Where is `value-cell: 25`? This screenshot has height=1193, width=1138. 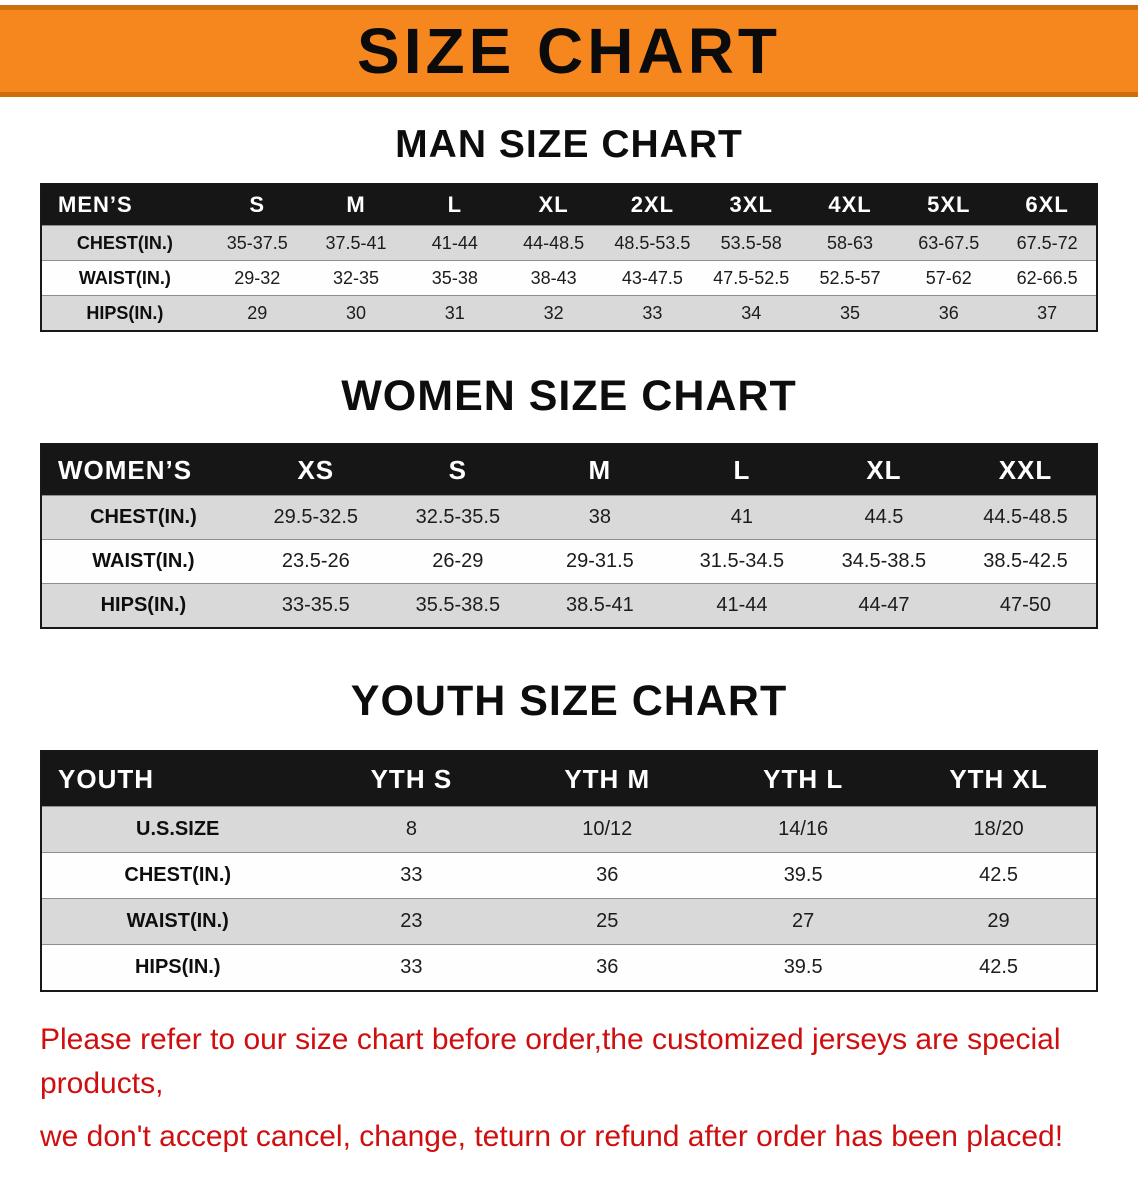
value-cell: 25 is located at coordinates (607, 921).